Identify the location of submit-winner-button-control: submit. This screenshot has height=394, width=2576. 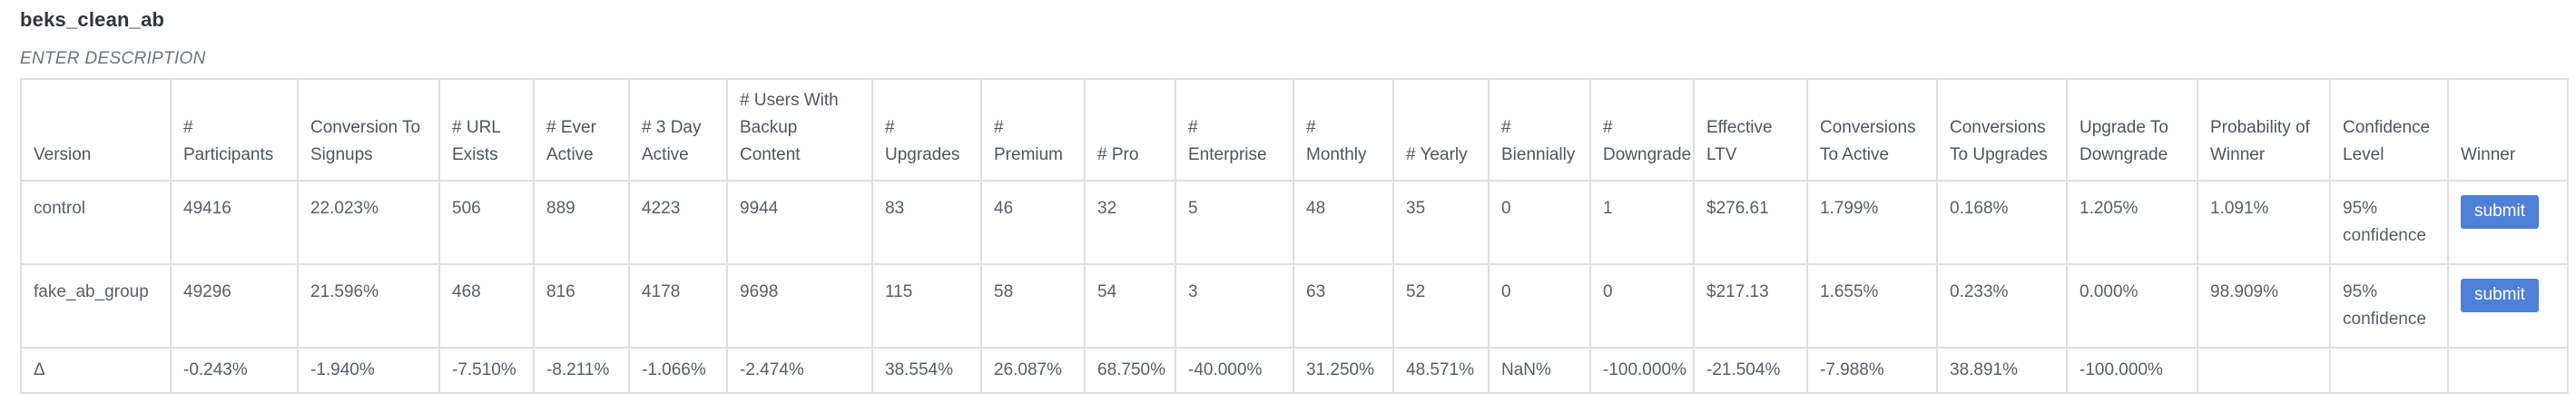
(2500, 212).